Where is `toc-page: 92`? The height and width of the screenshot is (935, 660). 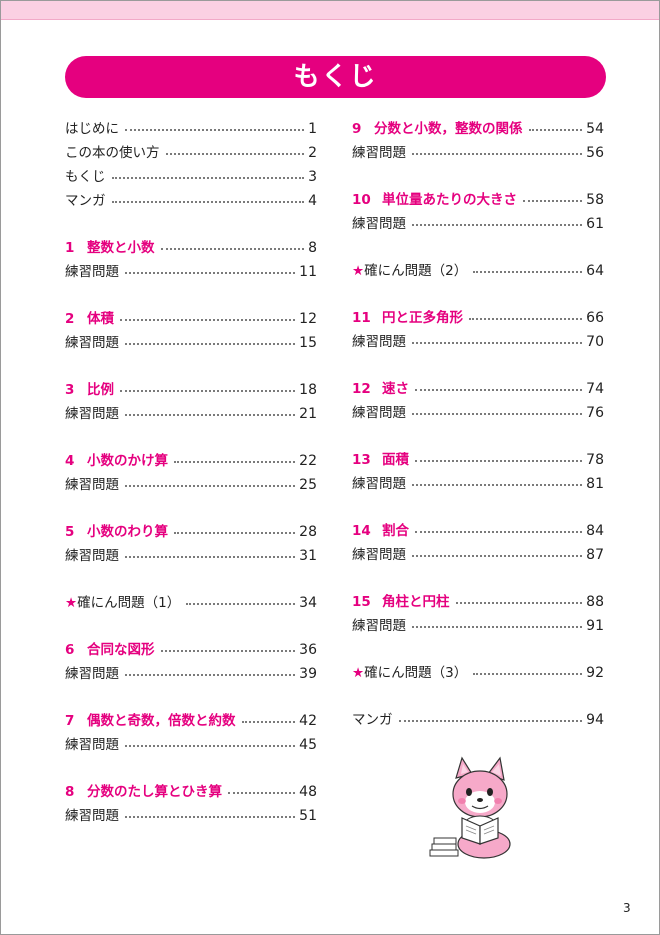 toc-page: 92 is located at coordinates (595, 673).